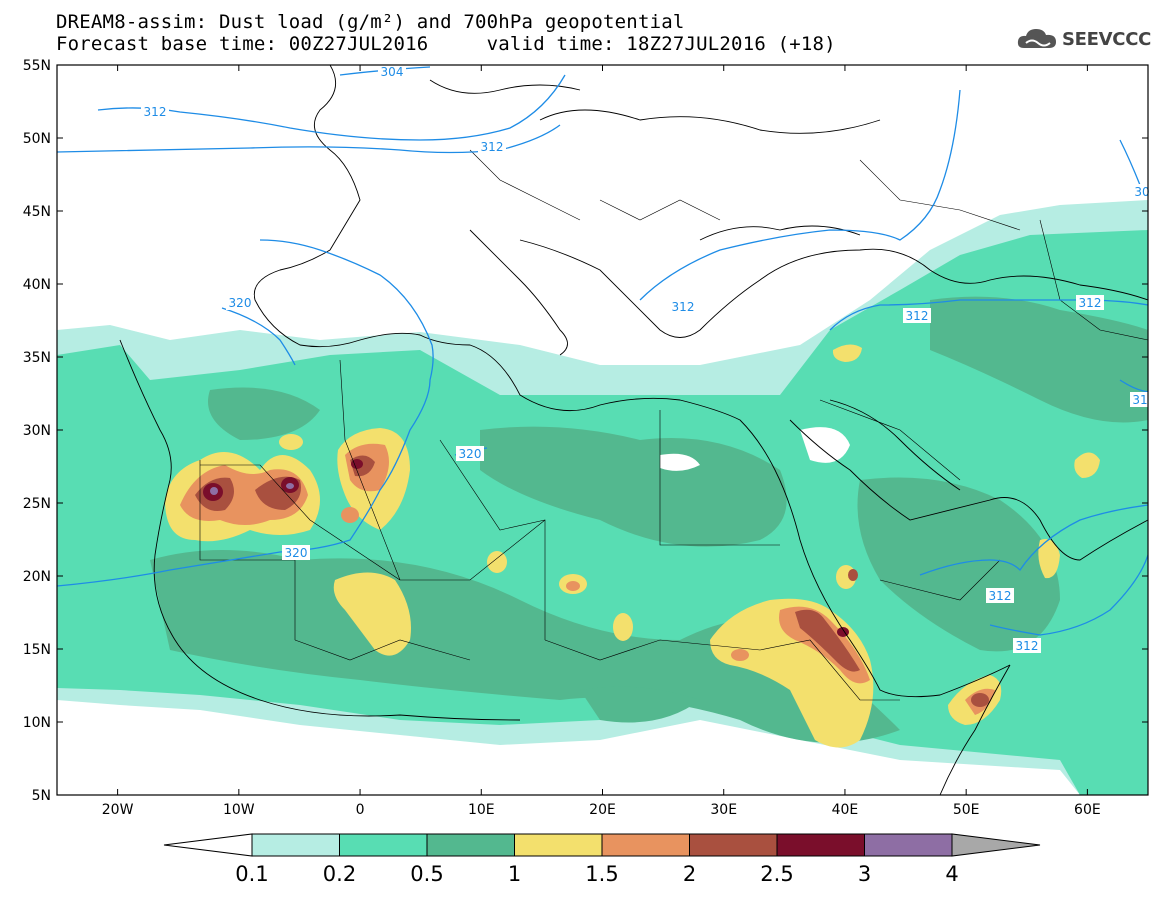 The height and width of the screenshot is (907, 1165). What do you see at coordinates (966, 810) in the screenshot?
I see `x-tick-label: 50E` at bounding box center [966, 810].